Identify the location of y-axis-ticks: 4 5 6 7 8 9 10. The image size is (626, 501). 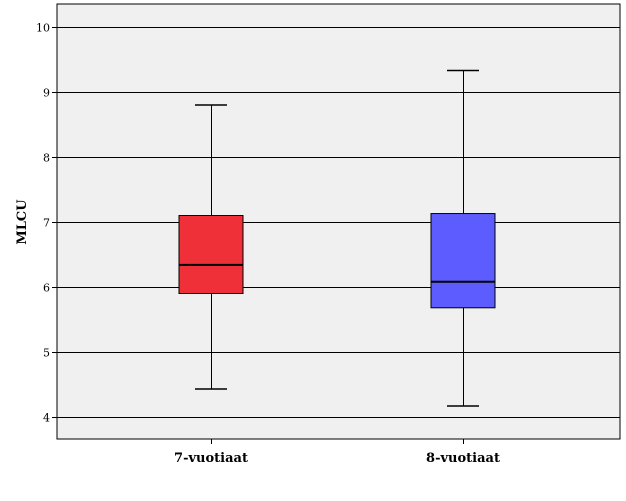
(46, 223).